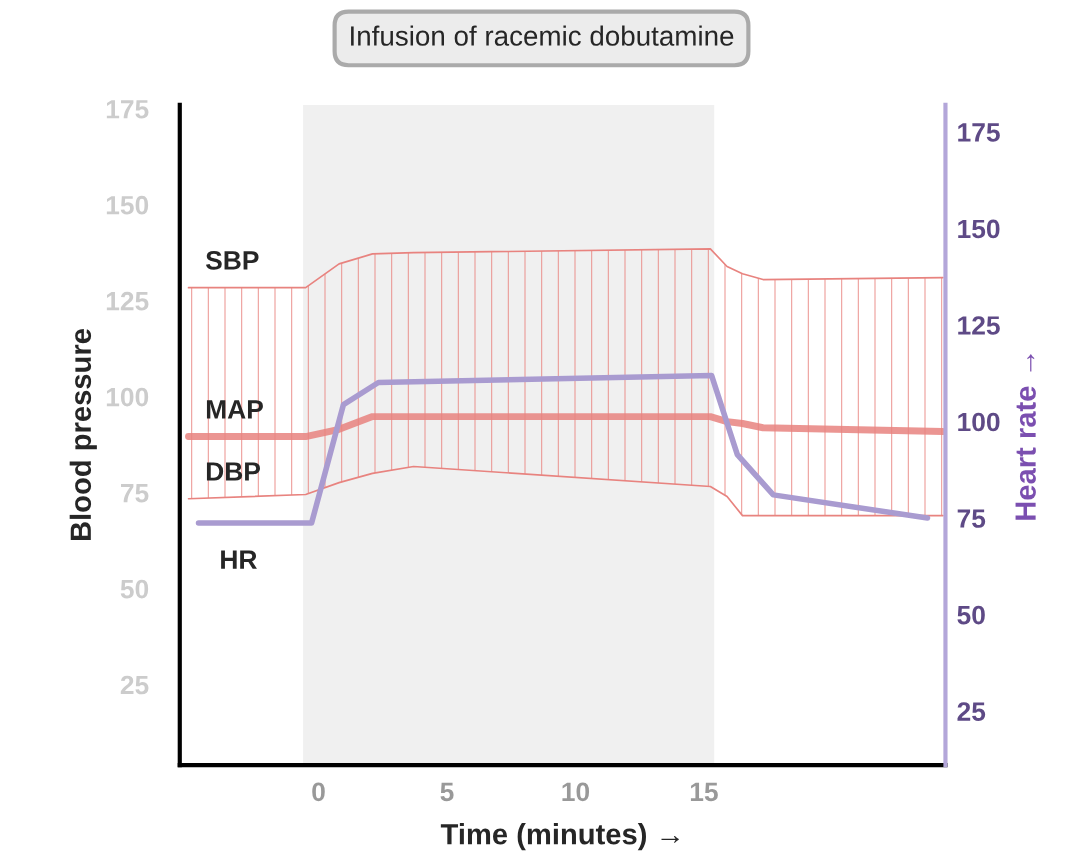 The image size is (1083, 853). What do you see at coordinates (239, 559) in the screenshot?
I see `series-label: HR` at bounding box center [239, 559].